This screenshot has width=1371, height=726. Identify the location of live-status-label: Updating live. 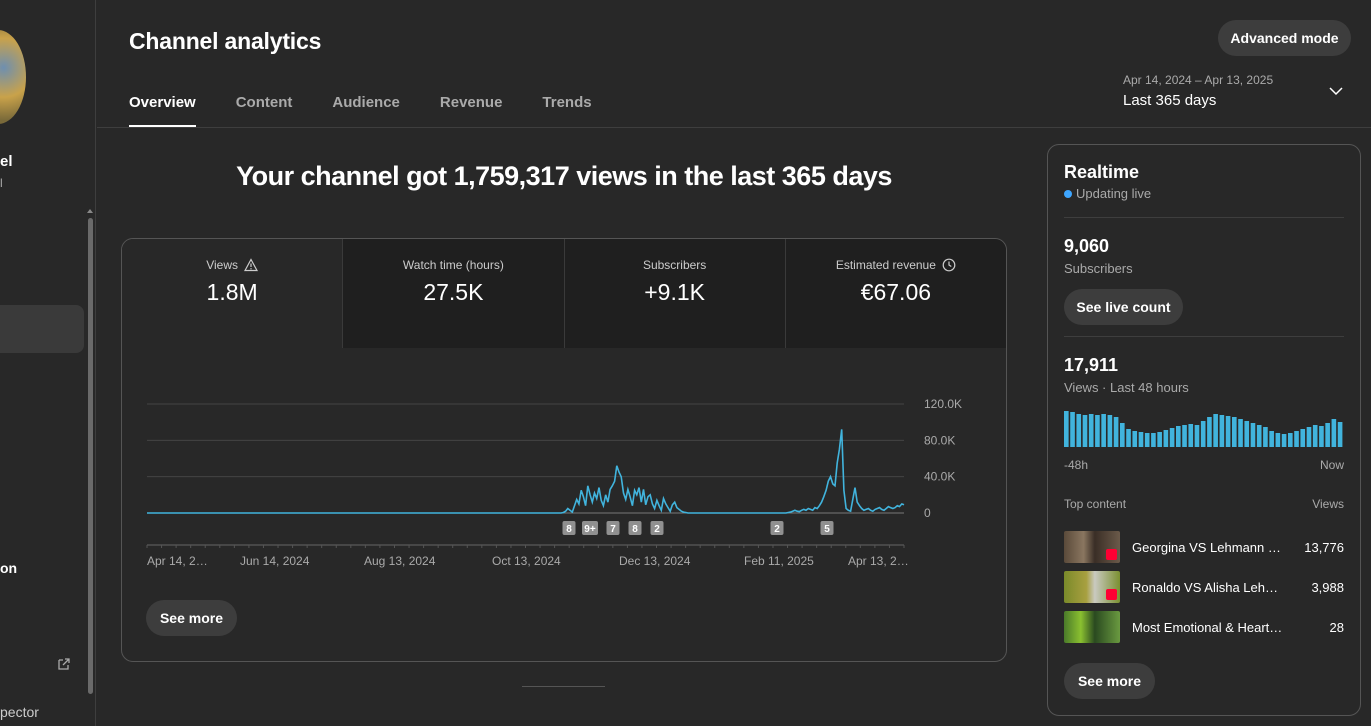
(1114, 193).